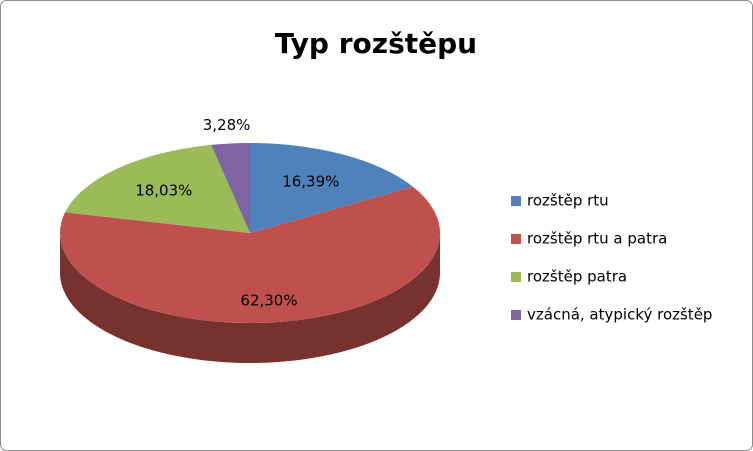 The height and width of the screenshot is (451, 753). I want to click on legend-label: vzácná, atypický rozštěp, so click(619, 315).